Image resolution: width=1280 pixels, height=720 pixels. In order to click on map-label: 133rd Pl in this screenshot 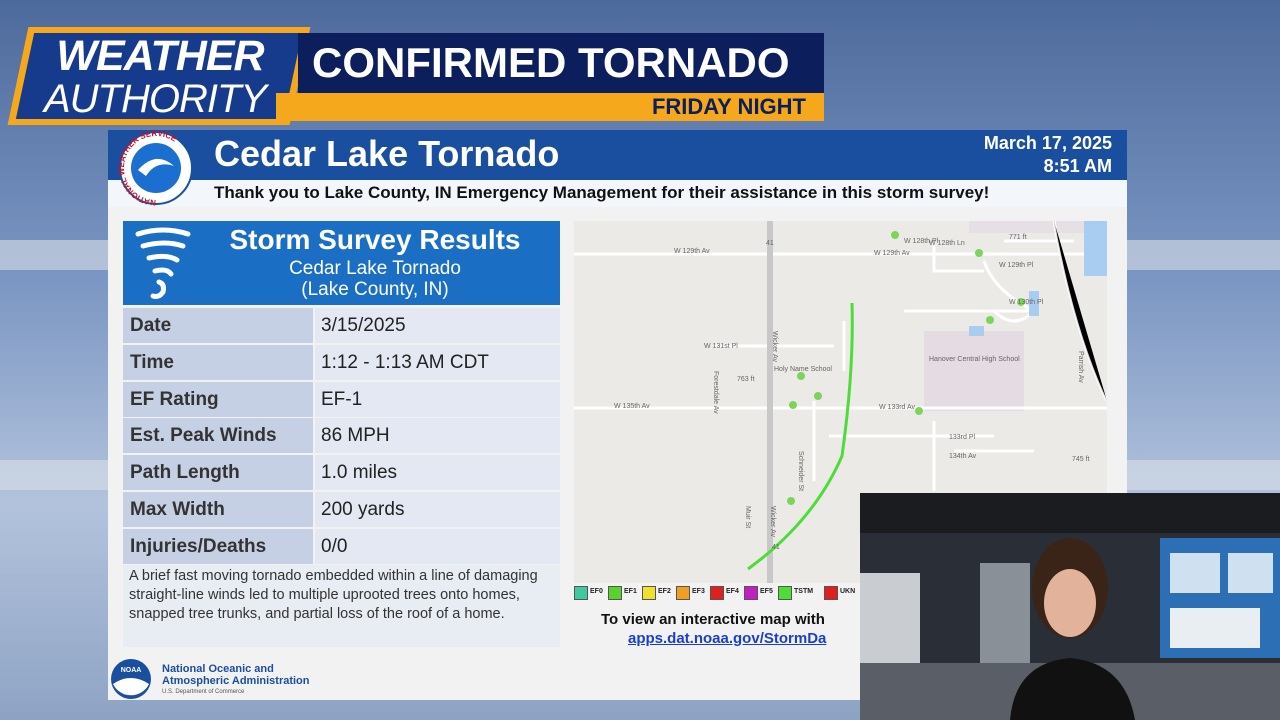, I will do `click(962, 437)`.